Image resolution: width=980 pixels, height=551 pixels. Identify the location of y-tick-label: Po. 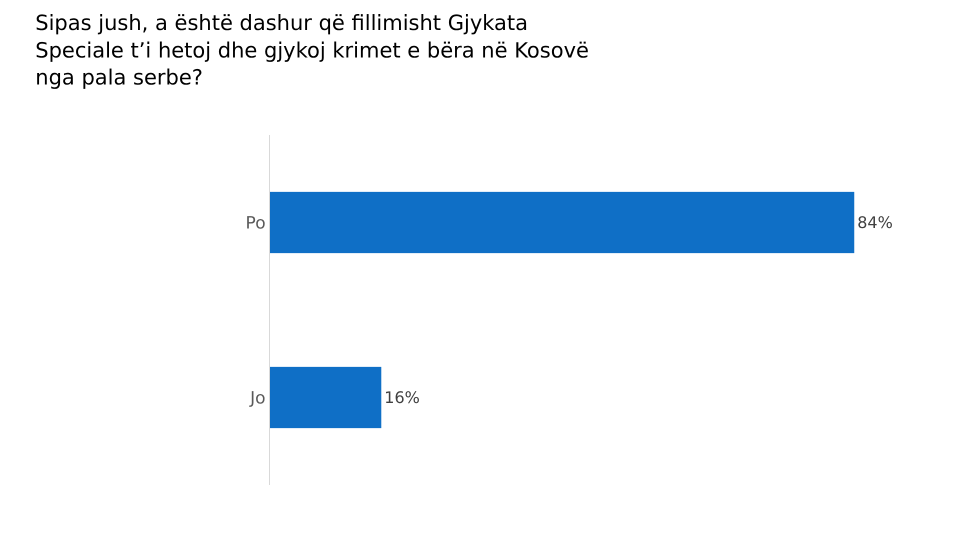
(256, 223).